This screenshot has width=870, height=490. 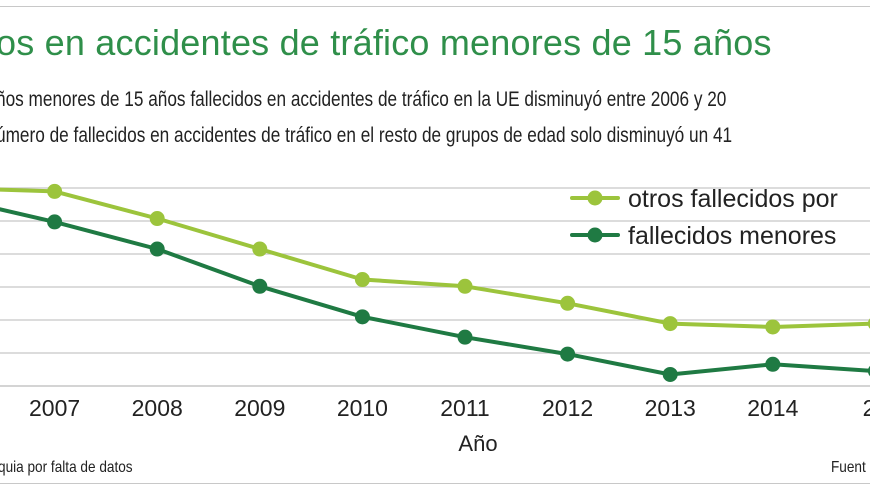 What do you see at coordinates (435, 483) in the screenshot?
I see `bottom-rule` at bounding box center [435, 483].